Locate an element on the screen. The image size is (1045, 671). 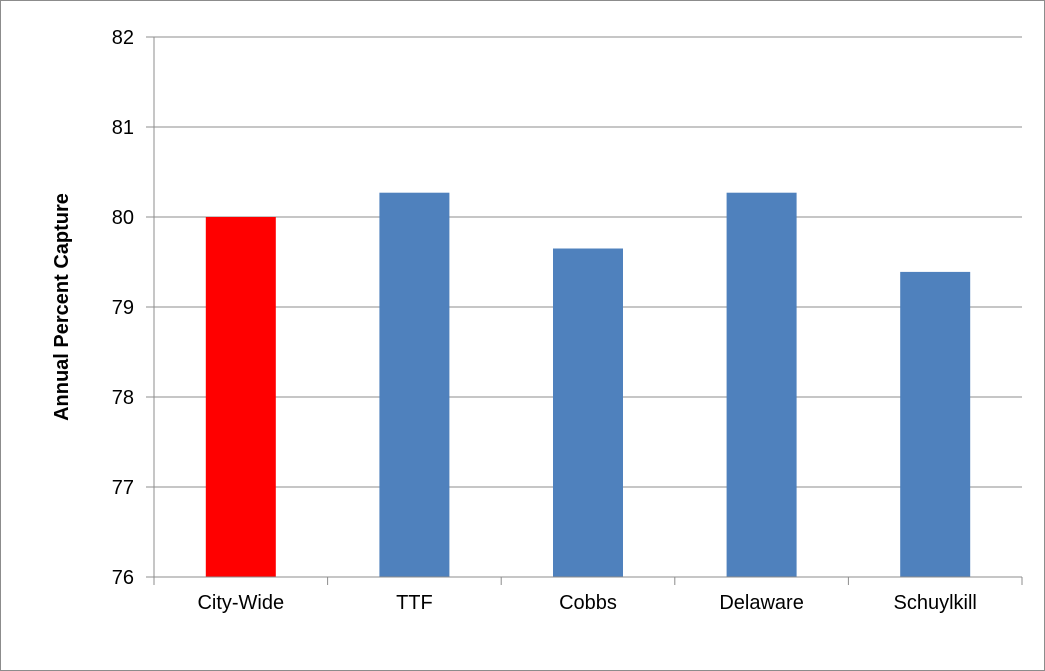
bar-city-wide is located at coordinates (240, 397).